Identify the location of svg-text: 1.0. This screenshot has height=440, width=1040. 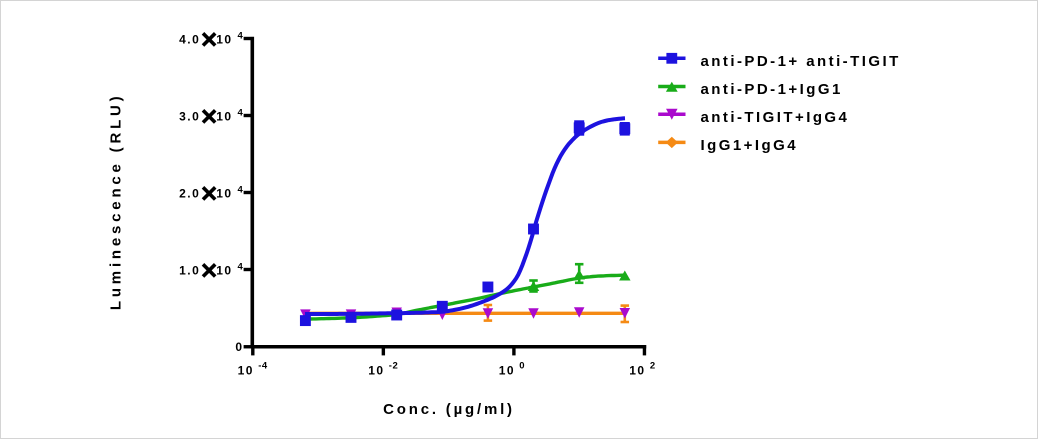
(189, 271).